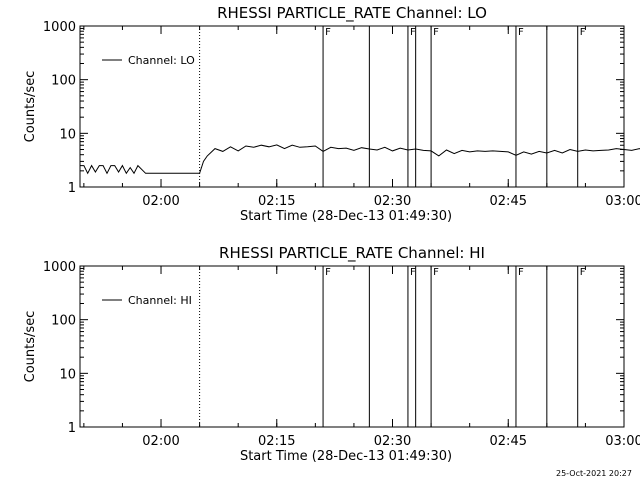  What do you see at coordinates (594, 473) in the screenshot?
I see `footer-date-stamp: 25-Oct-2021 20:27` at bounding box center [594, 473].